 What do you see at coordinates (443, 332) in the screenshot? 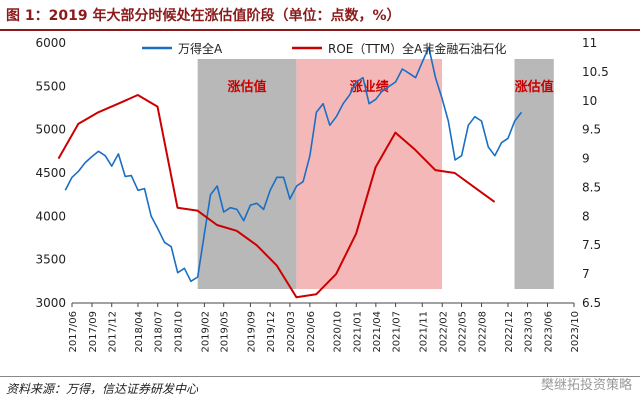
I see `x-tick-label-17: 2022/02` at bounding box center [443, 332].